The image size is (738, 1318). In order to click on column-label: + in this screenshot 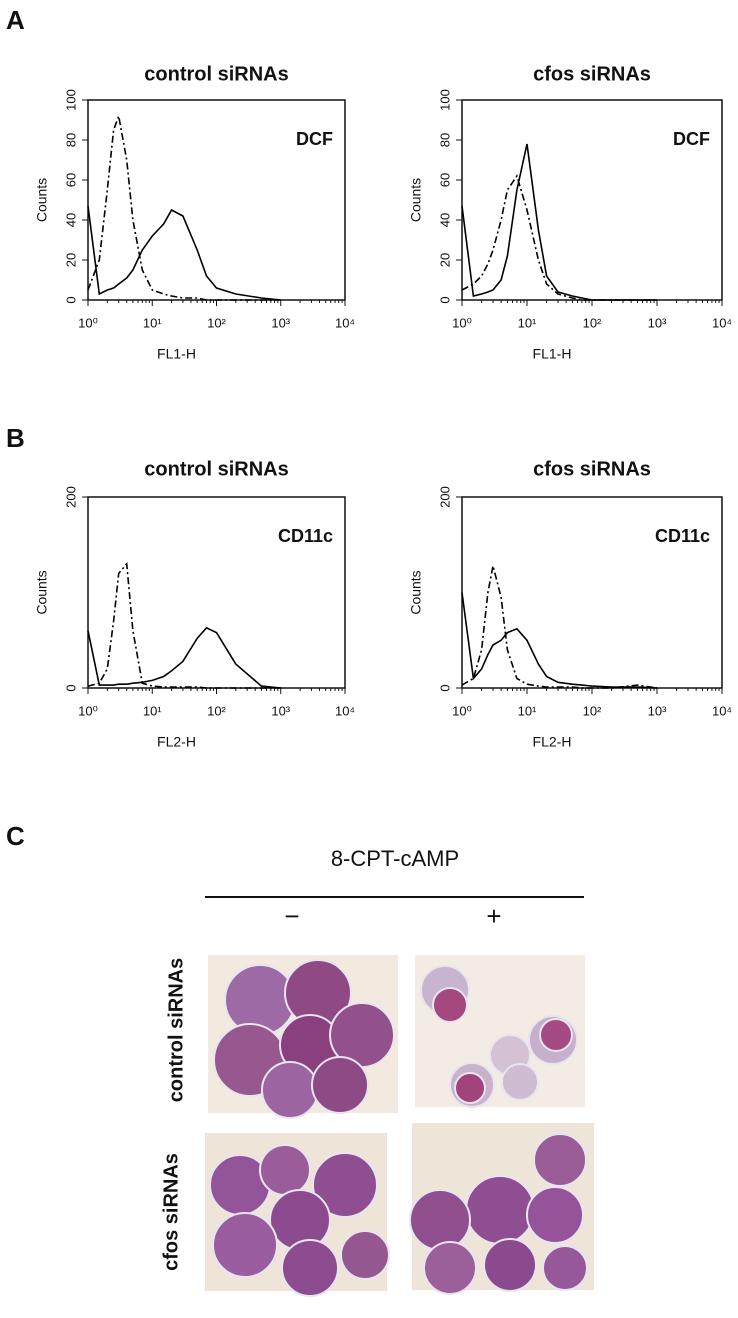, I will do `click(493, 916)`.